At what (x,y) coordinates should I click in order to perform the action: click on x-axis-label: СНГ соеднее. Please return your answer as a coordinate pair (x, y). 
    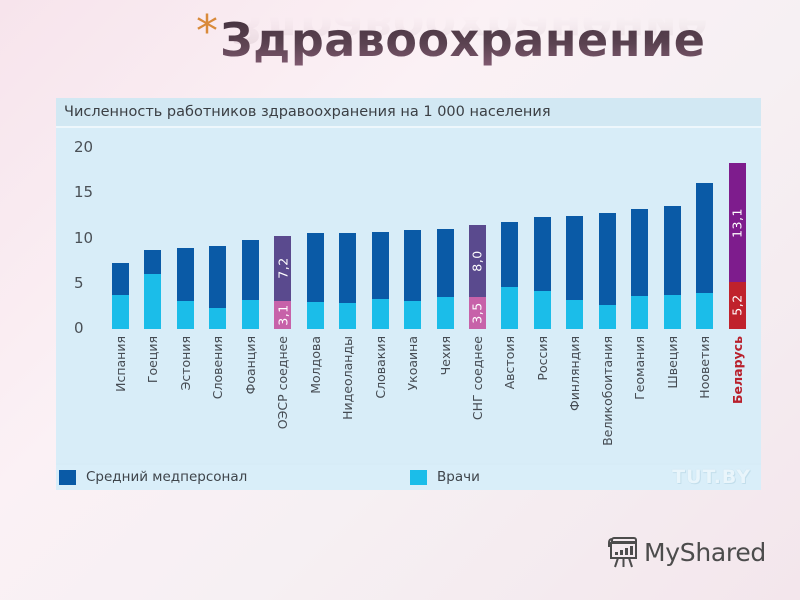
    Looking at the image, I should click on (477, 378).